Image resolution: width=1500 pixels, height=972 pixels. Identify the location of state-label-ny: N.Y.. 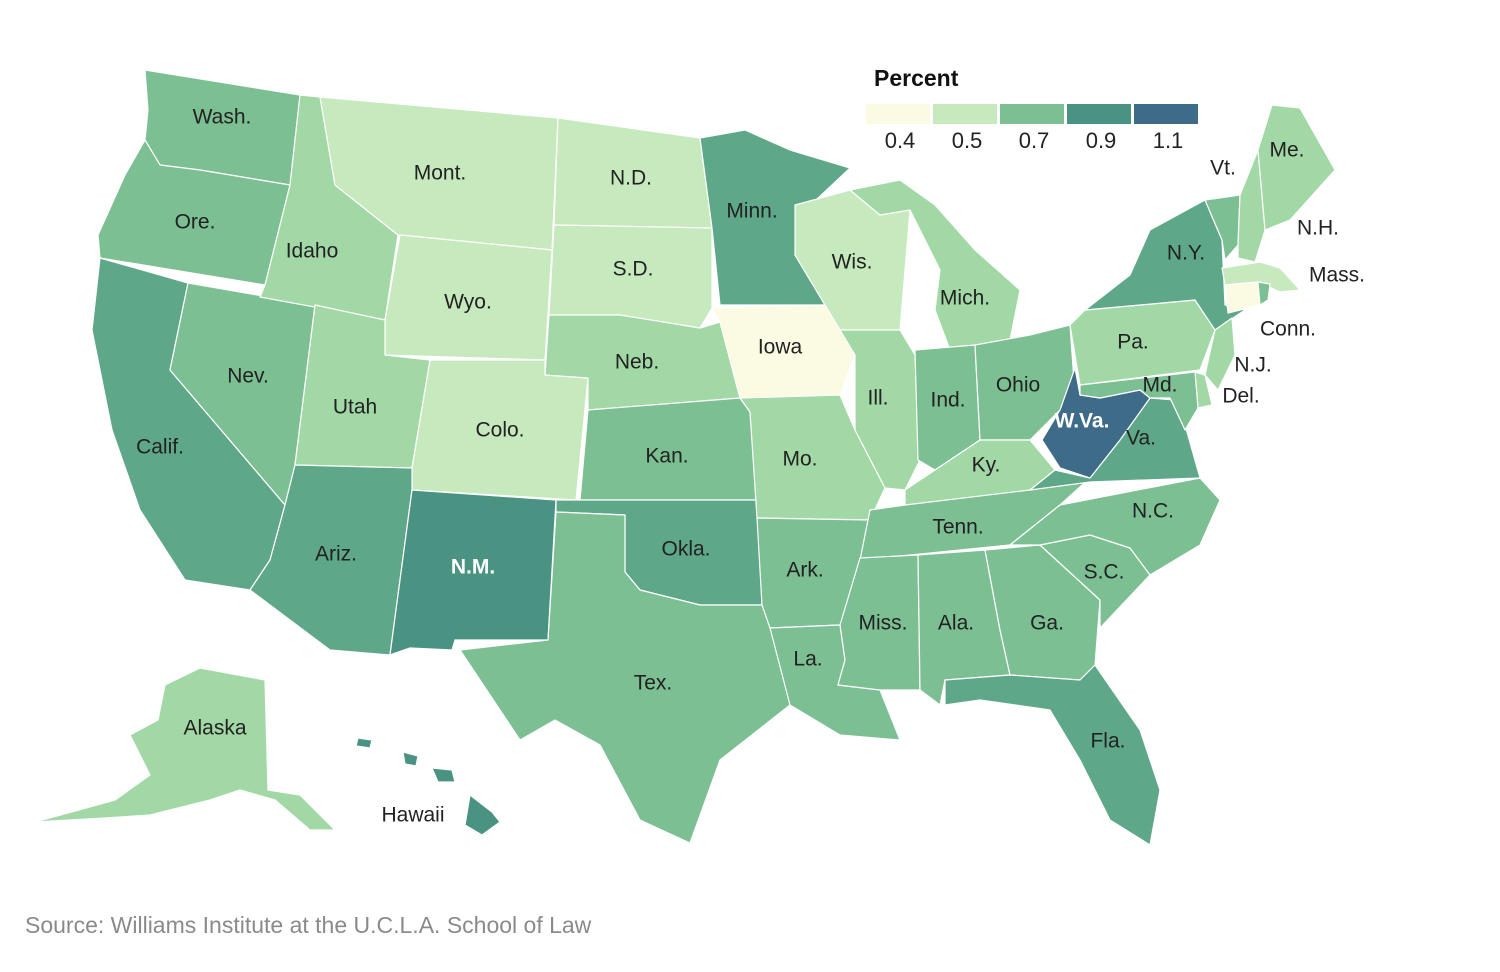
(1186, 253).